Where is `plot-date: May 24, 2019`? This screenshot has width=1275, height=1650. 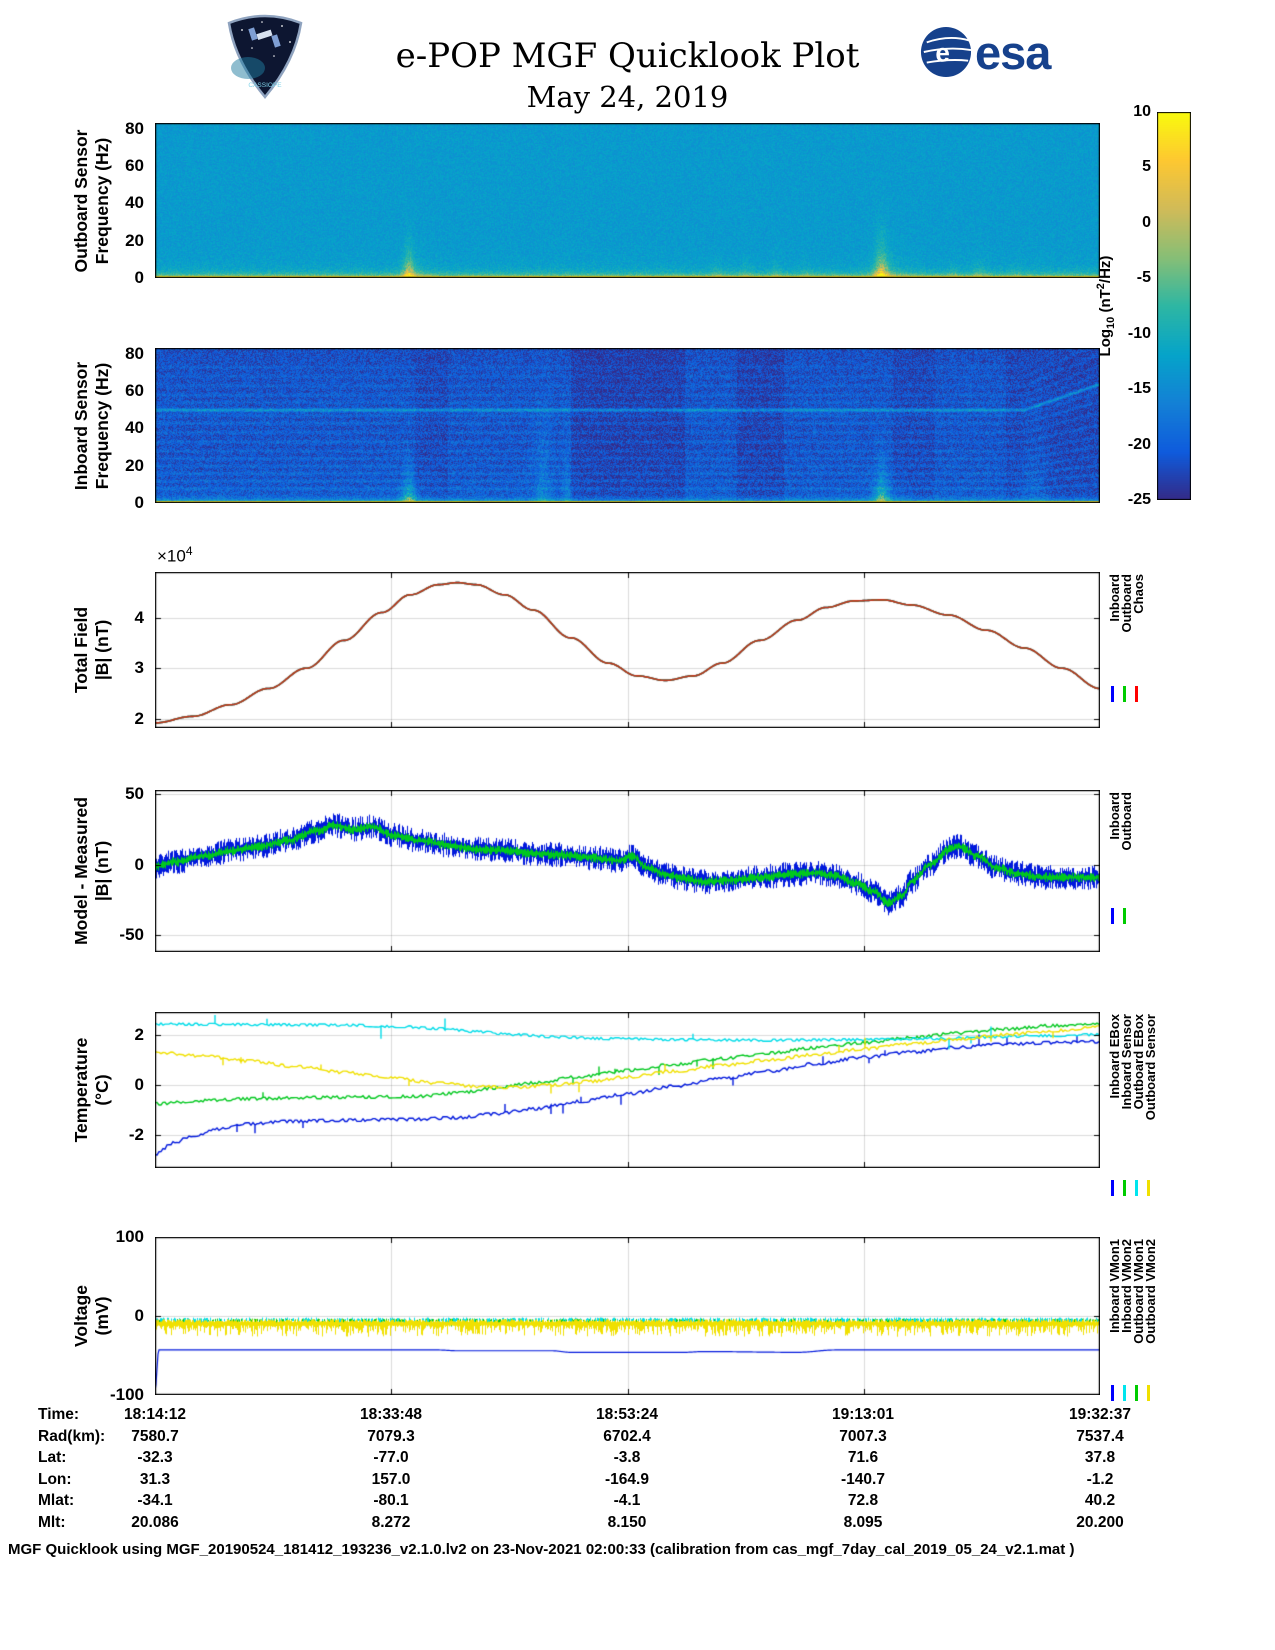
plot-date: May 24, 2019 is located at coordinates (627, 97).